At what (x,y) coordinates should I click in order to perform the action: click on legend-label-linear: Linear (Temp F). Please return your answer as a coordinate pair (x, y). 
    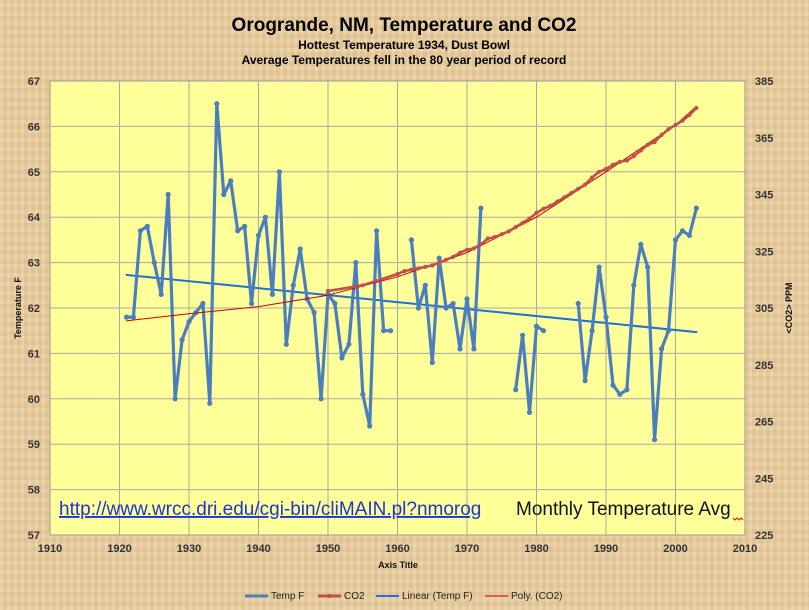
    Looking at the image, I should click on (437, 596).